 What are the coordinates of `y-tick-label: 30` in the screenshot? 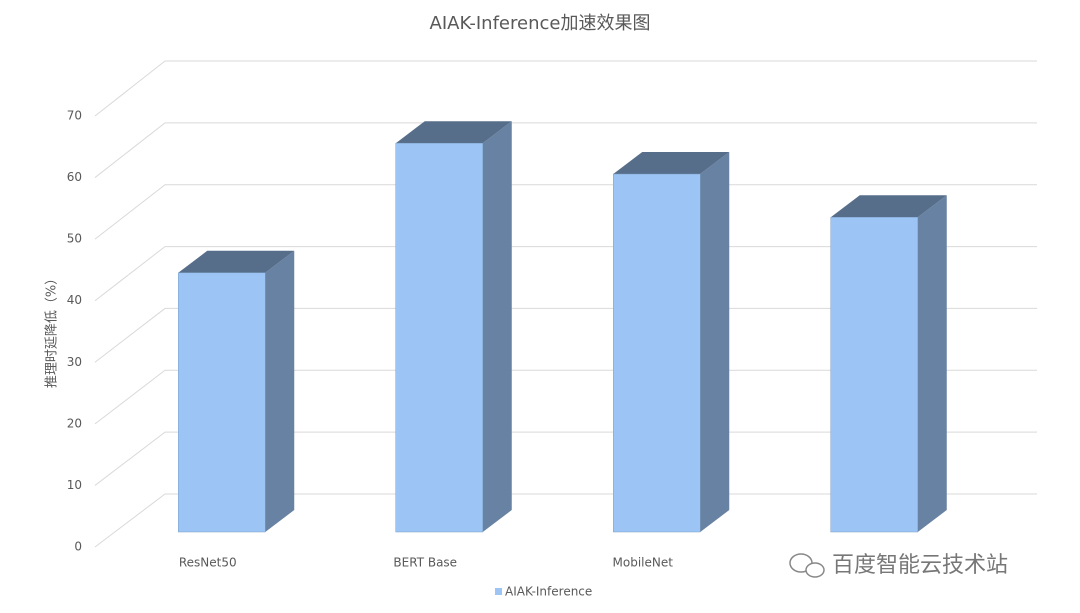 It's located at (74, 362).